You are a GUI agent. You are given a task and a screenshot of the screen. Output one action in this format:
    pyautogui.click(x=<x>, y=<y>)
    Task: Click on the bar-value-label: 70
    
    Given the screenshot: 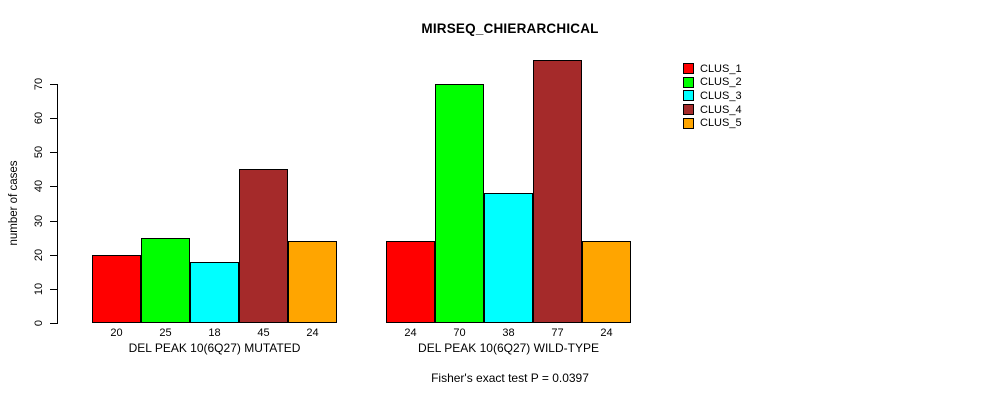 What is the action you would take?
    pyautogui.click(x=459, y=333)
    